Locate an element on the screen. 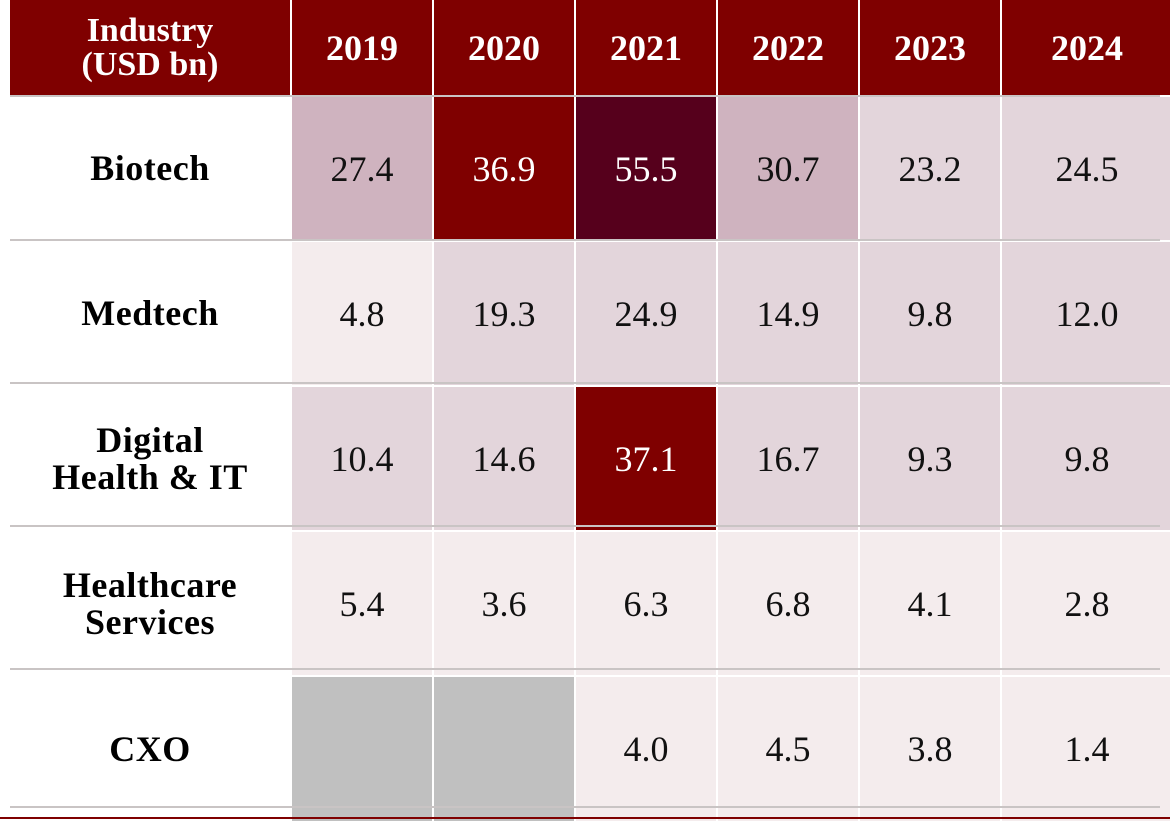 The width and height of the screenshot is (1170, 827). heatmap-cell: 6.3 is located at coordinates (646, 603).